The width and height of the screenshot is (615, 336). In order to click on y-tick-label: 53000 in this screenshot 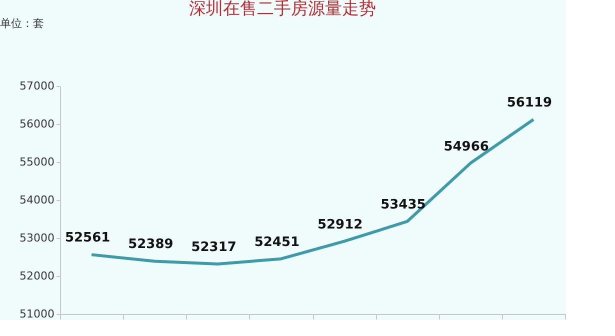, I will do `click(37, 238)`.